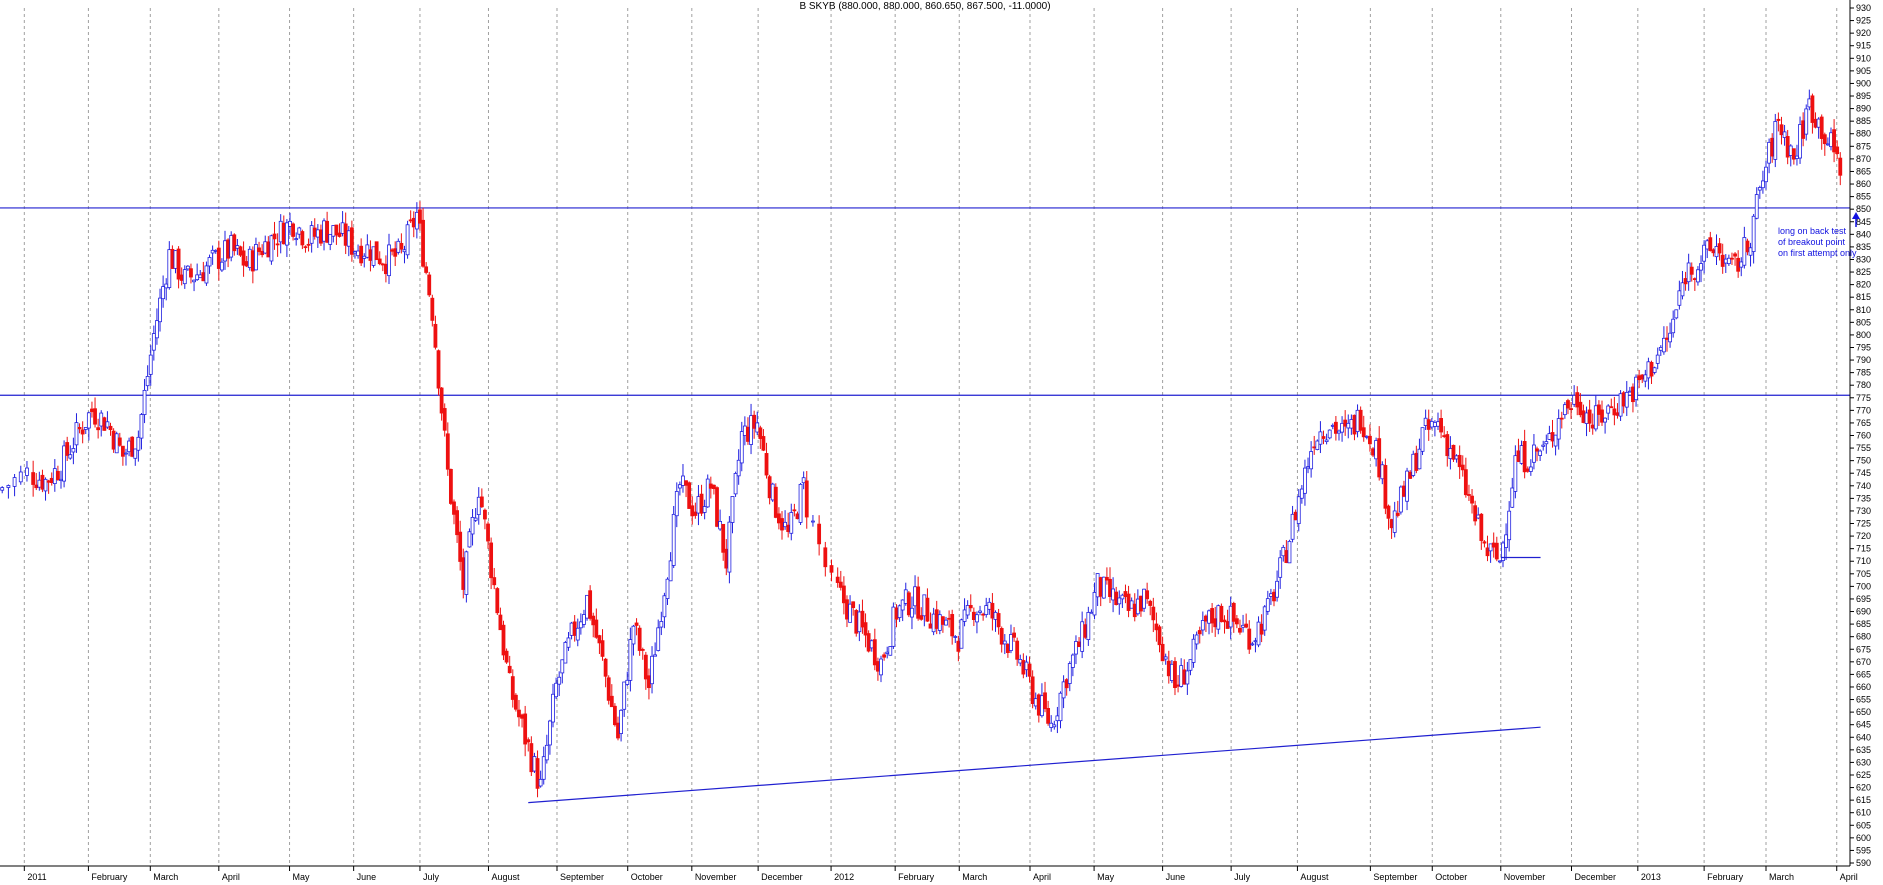 The height and width of the screenshot is (885, 1883). I want to click on y-tick-label: 830, so click(1863, 259).